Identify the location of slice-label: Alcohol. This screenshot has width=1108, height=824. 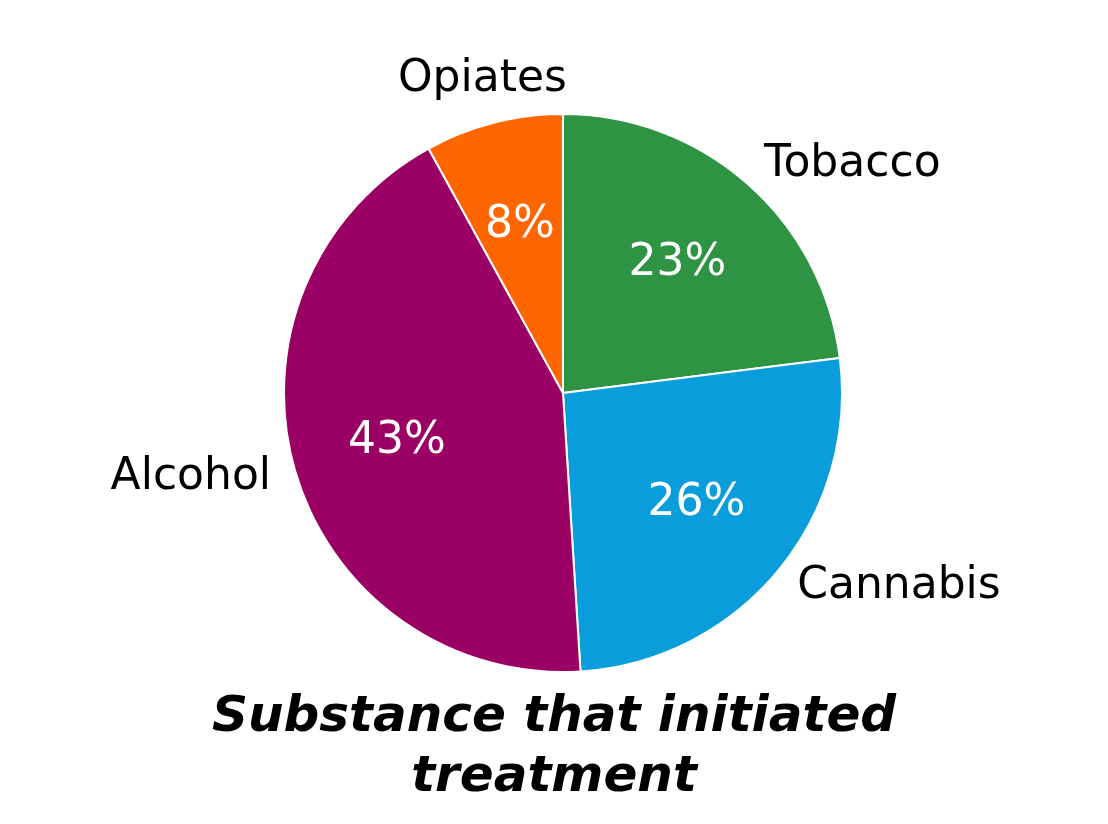
(191, 474).